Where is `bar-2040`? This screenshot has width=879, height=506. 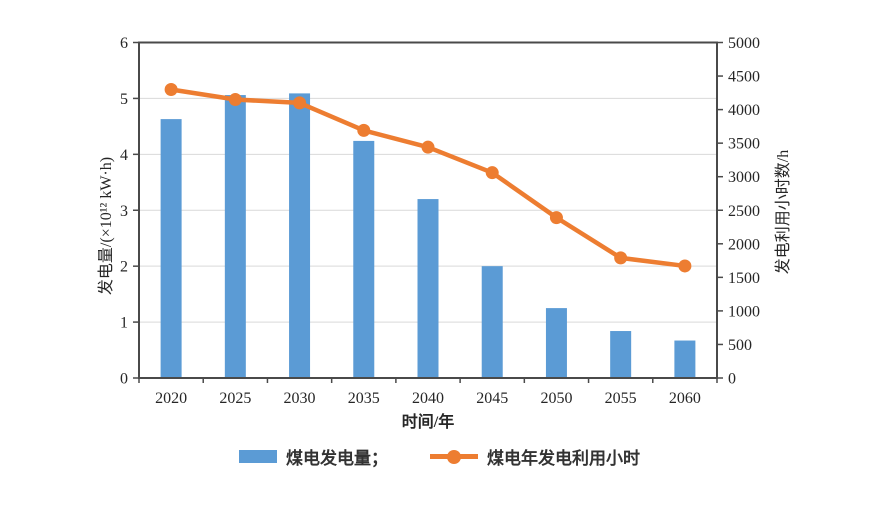 bar-2040 is located at coordinates (428, 288).